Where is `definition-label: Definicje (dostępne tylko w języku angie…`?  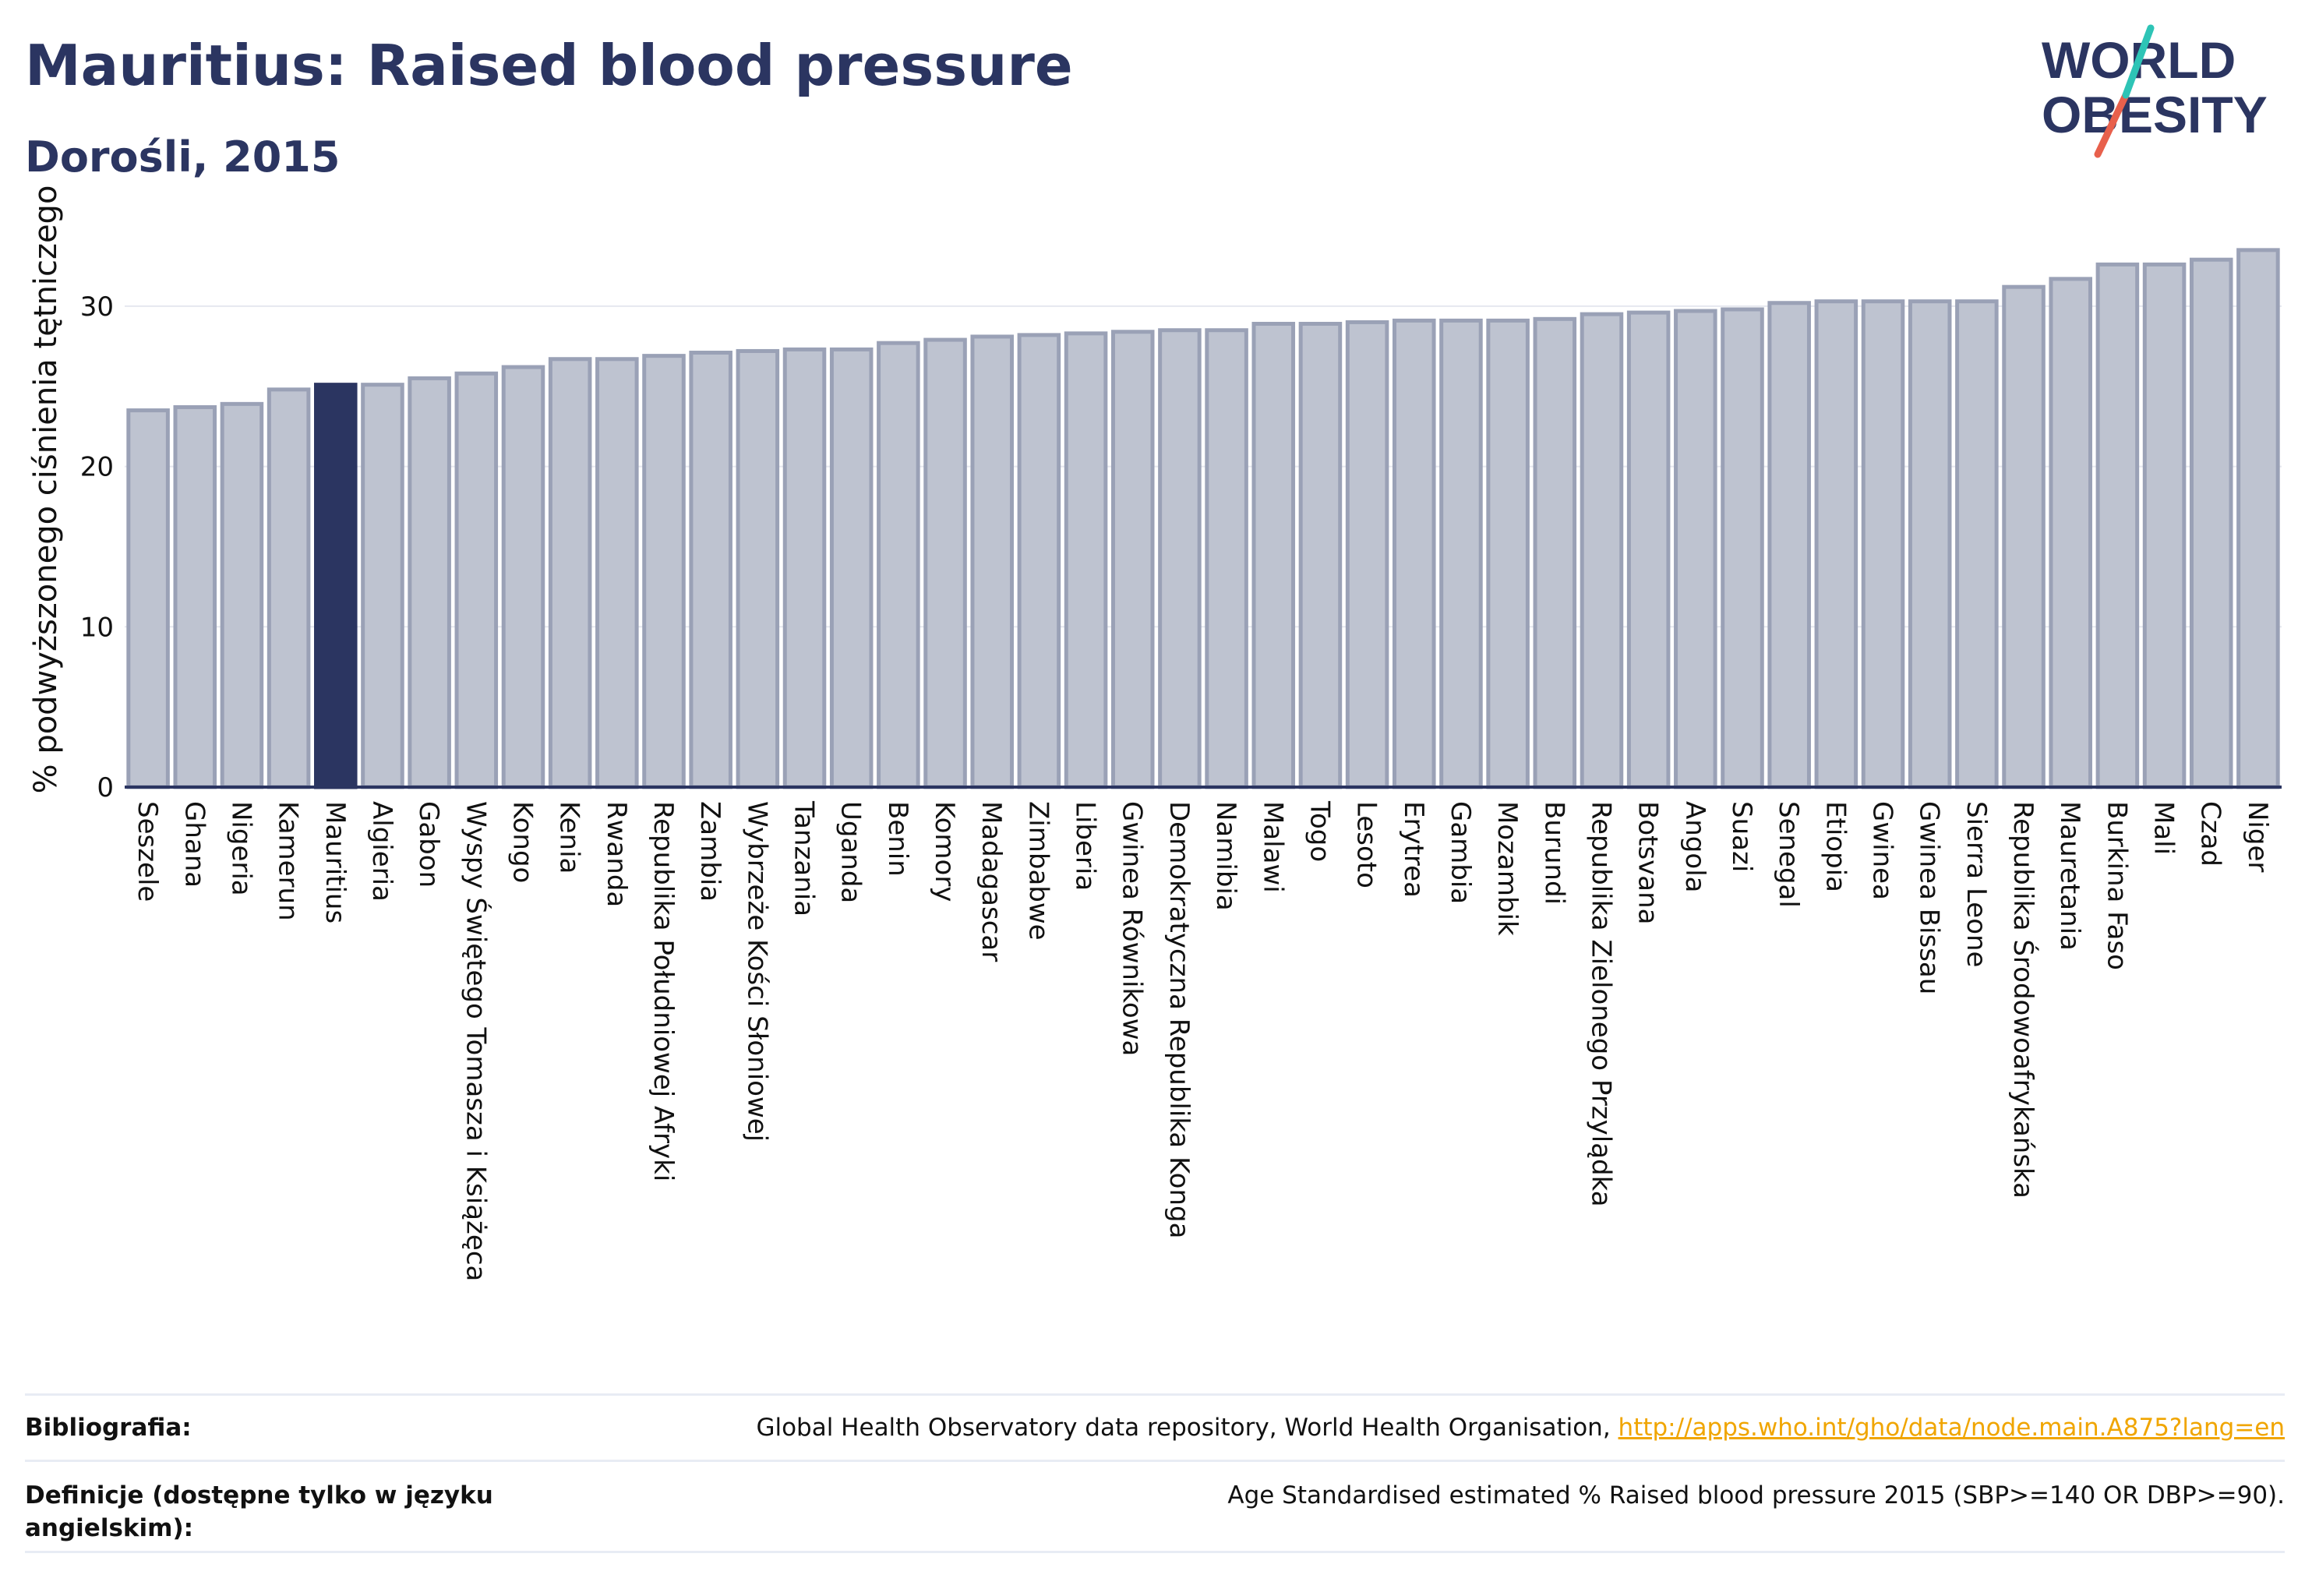
definition-label: Definicje (dostępne tylko w języku angie… is located at coordinates (259, 1511).